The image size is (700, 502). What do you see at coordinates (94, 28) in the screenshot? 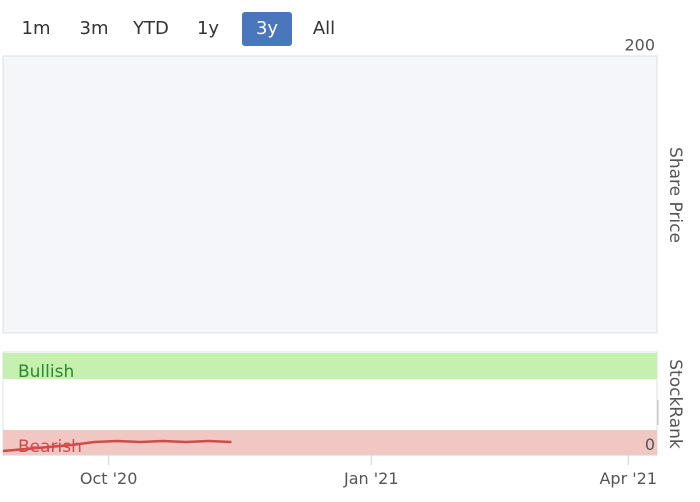
I see `range-button-3m: 3m` at bounding box center [94, 28].